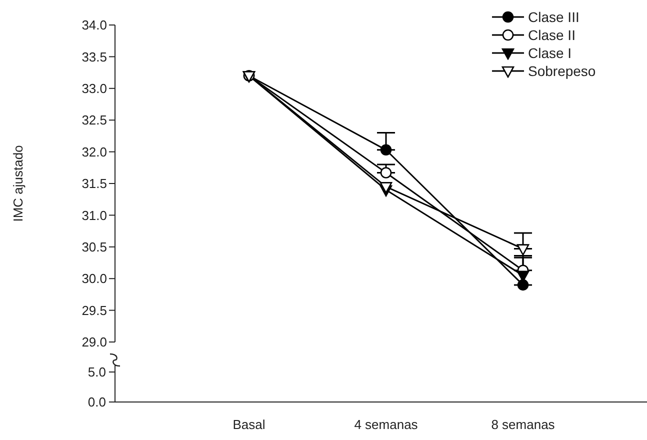  Describe the element at coordinates (94, 278) in the screenshot. I see `y-tick-label: 30.0` at that location.